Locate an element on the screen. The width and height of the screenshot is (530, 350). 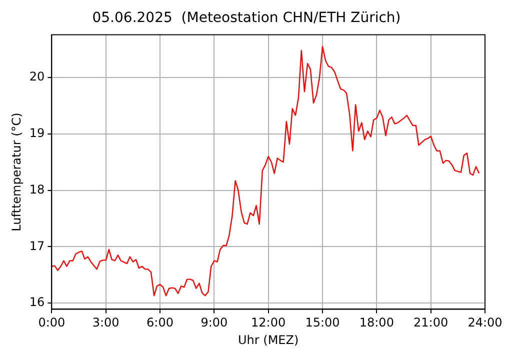
y-tick-label: 16 is located at coordinates (37, 302).